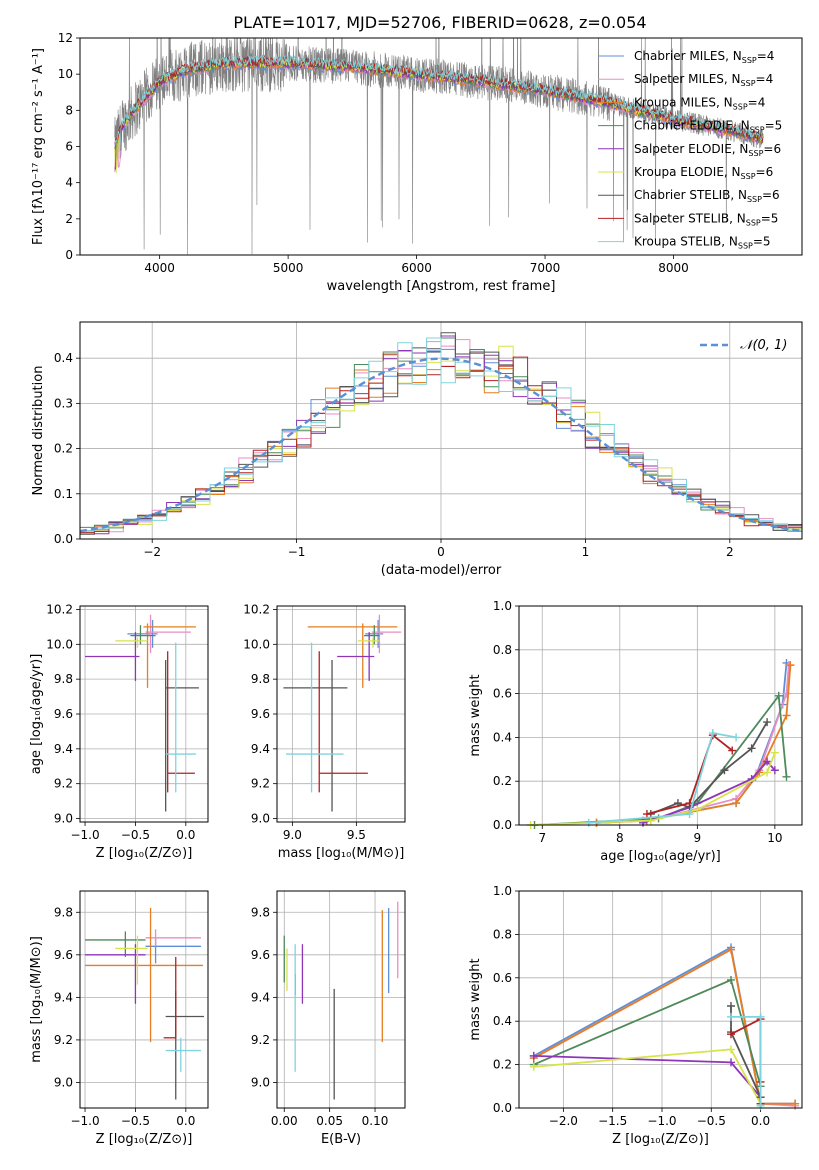  Describe the element at coordinates (159, 268) in the screenshot. I see `x-tick-label: 4000` at that location.